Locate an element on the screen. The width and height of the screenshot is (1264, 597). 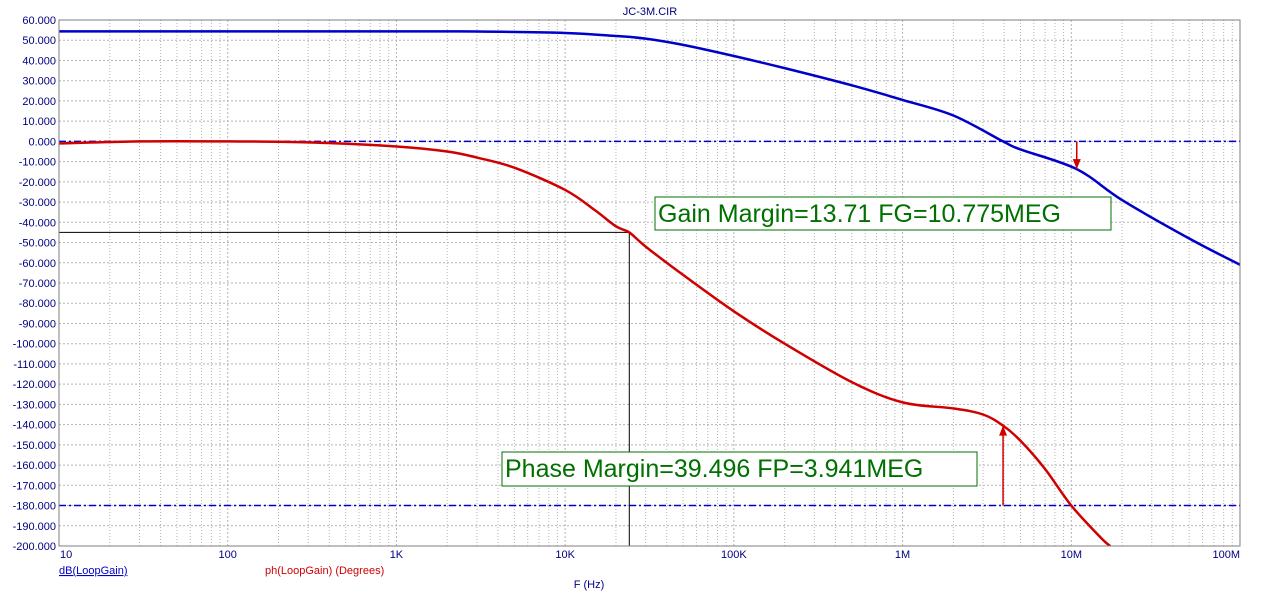
y-tick-label: -170.000 is located at coordinates (34, 486).